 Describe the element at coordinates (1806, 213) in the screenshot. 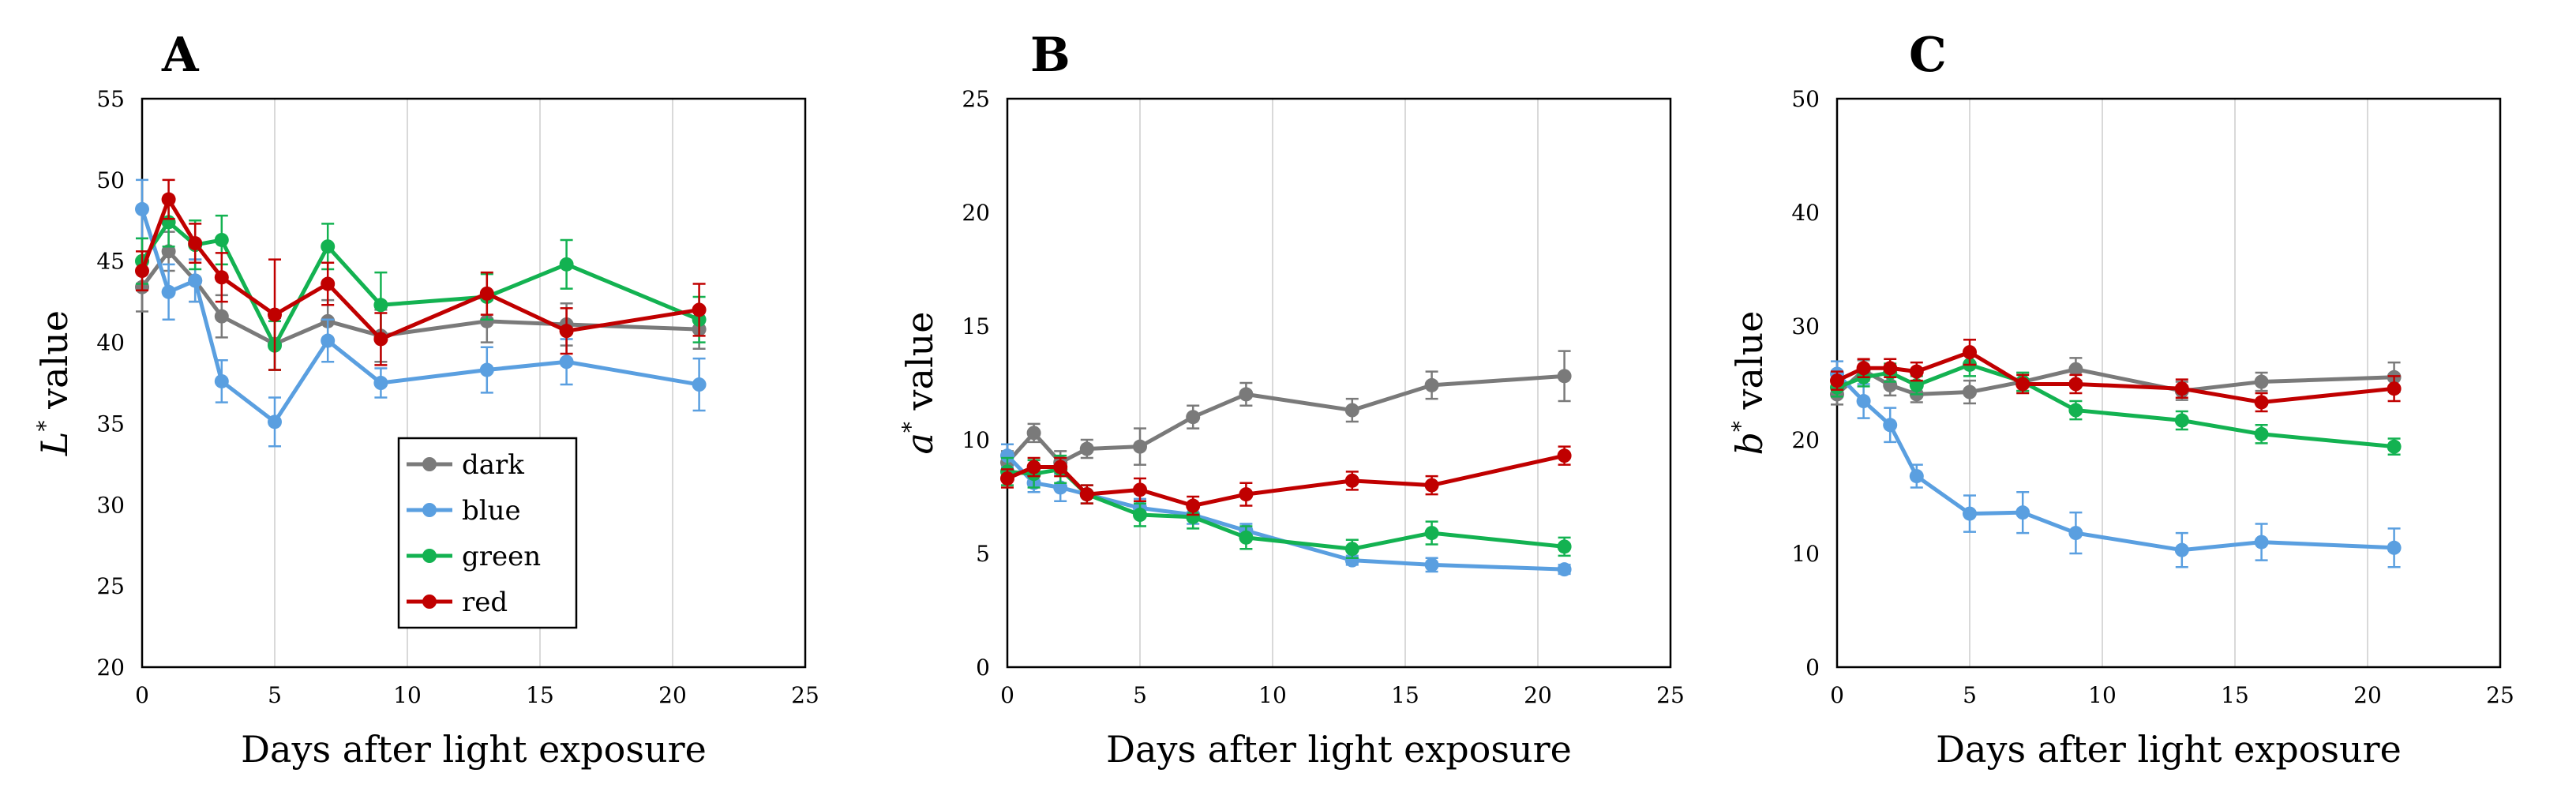

I see `y-tick-label: 40` at that location.